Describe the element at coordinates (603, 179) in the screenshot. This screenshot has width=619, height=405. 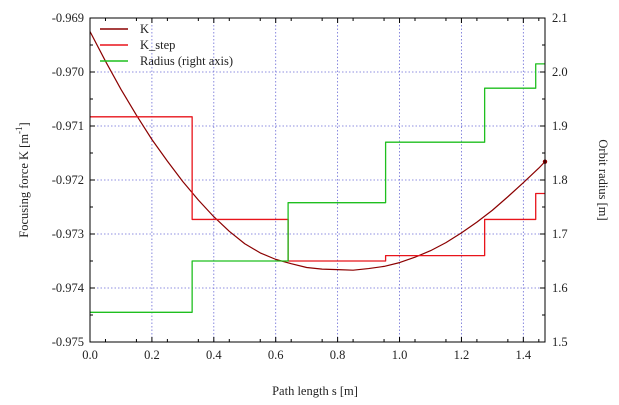
I see `y-right-axis-label: Orbit radius [m]` at that location.